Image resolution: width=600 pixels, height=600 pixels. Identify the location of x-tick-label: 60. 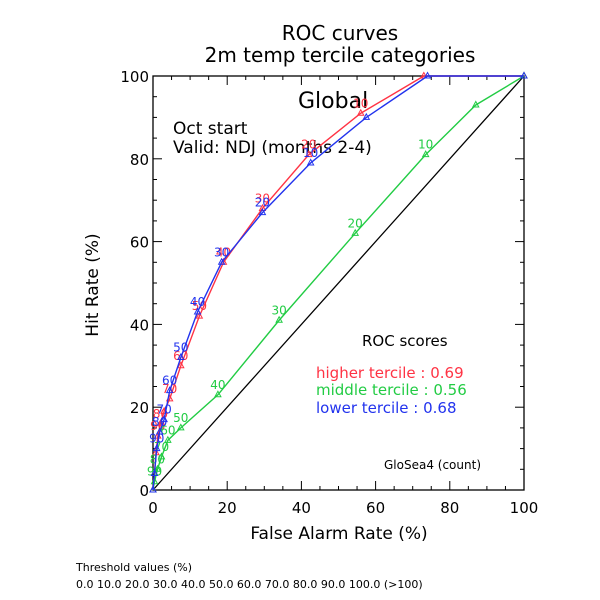
(375, 508).